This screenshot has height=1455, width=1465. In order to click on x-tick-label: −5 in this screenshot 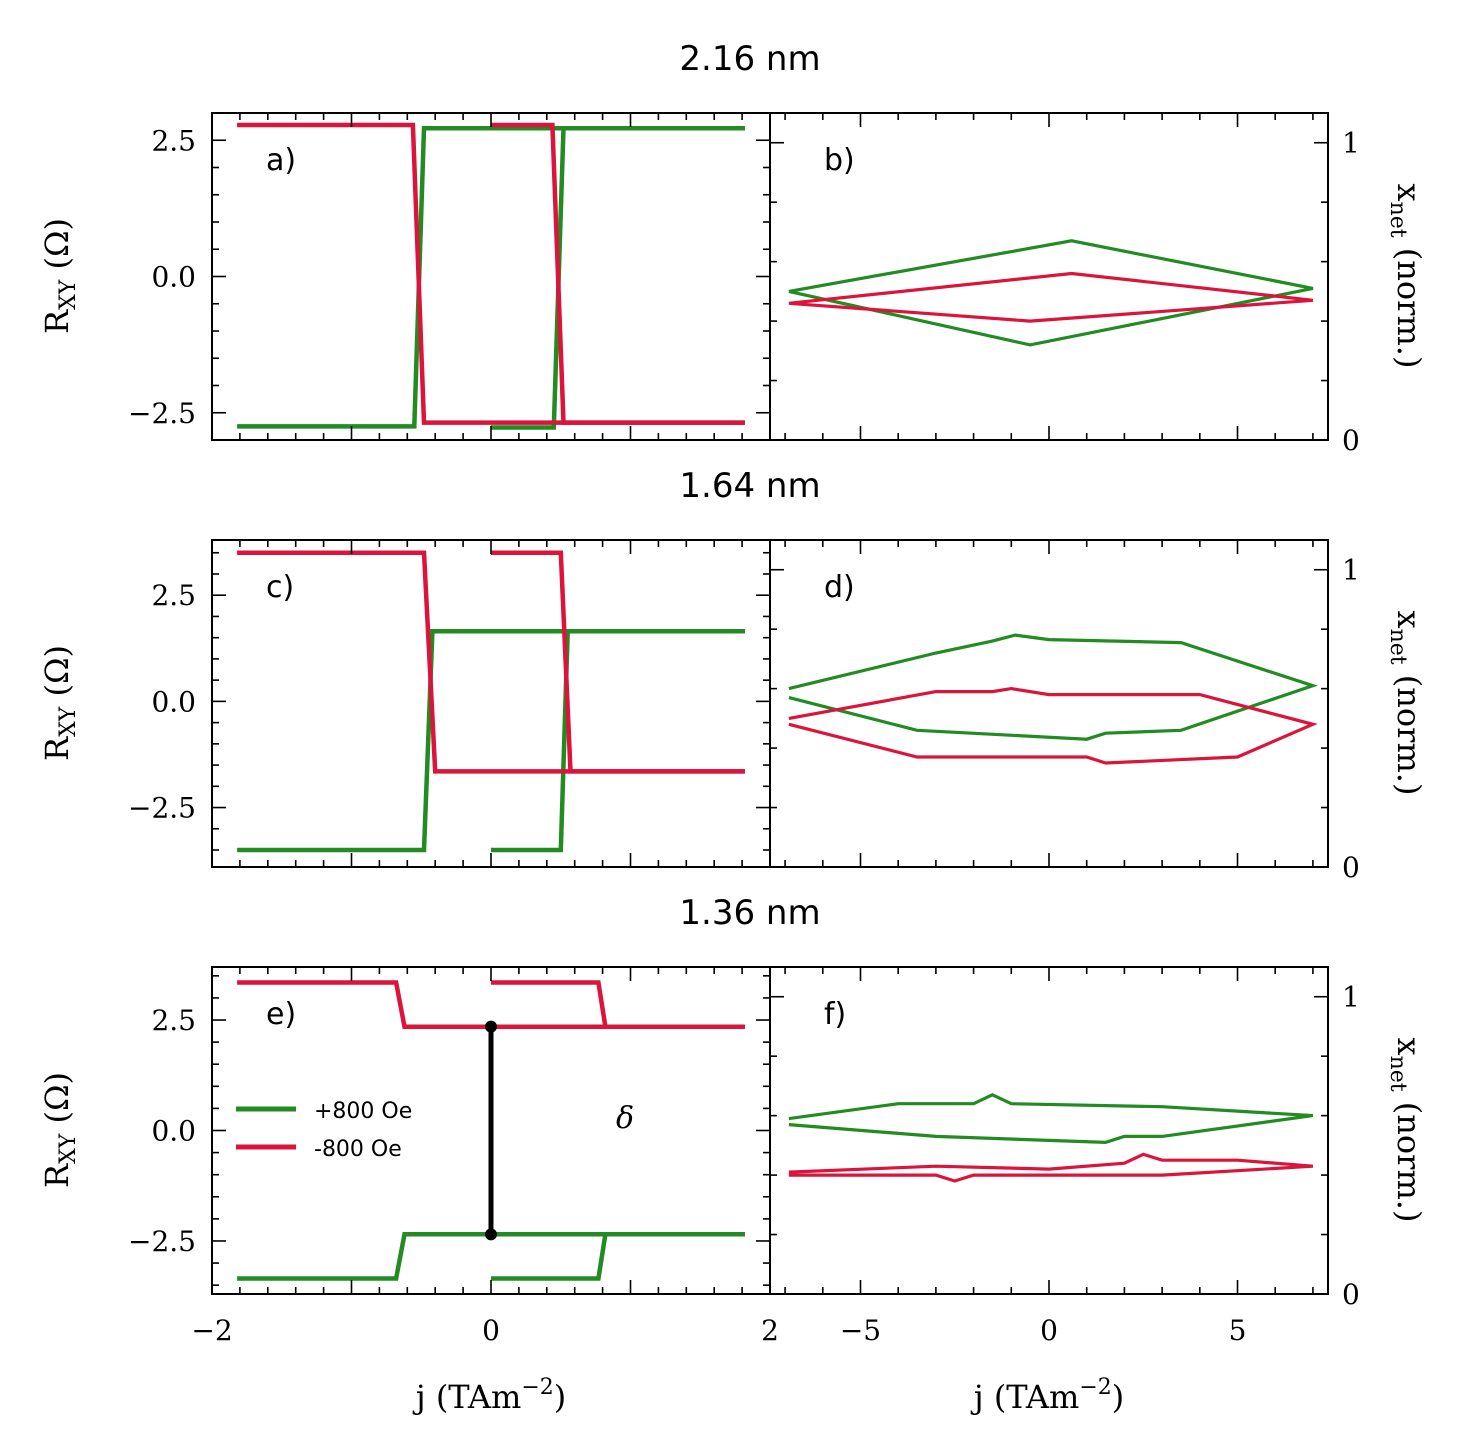, I will do `click(860, 1330)`.